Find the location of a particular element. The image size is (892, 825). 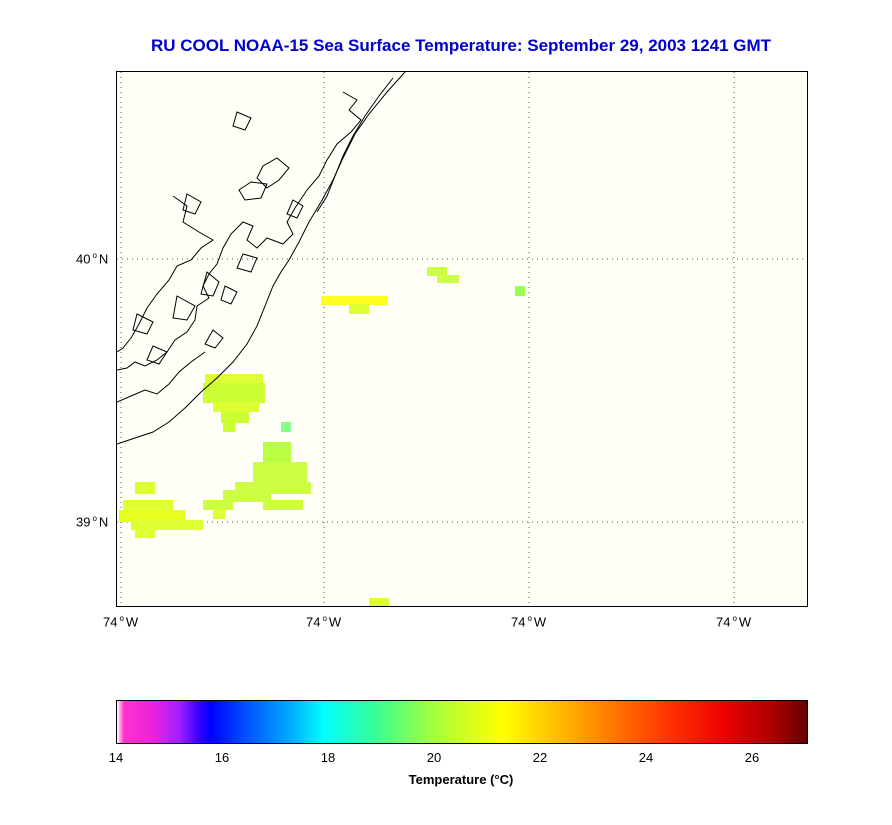

lon-label-1: 74 o W is located at coordinates (120, 621).